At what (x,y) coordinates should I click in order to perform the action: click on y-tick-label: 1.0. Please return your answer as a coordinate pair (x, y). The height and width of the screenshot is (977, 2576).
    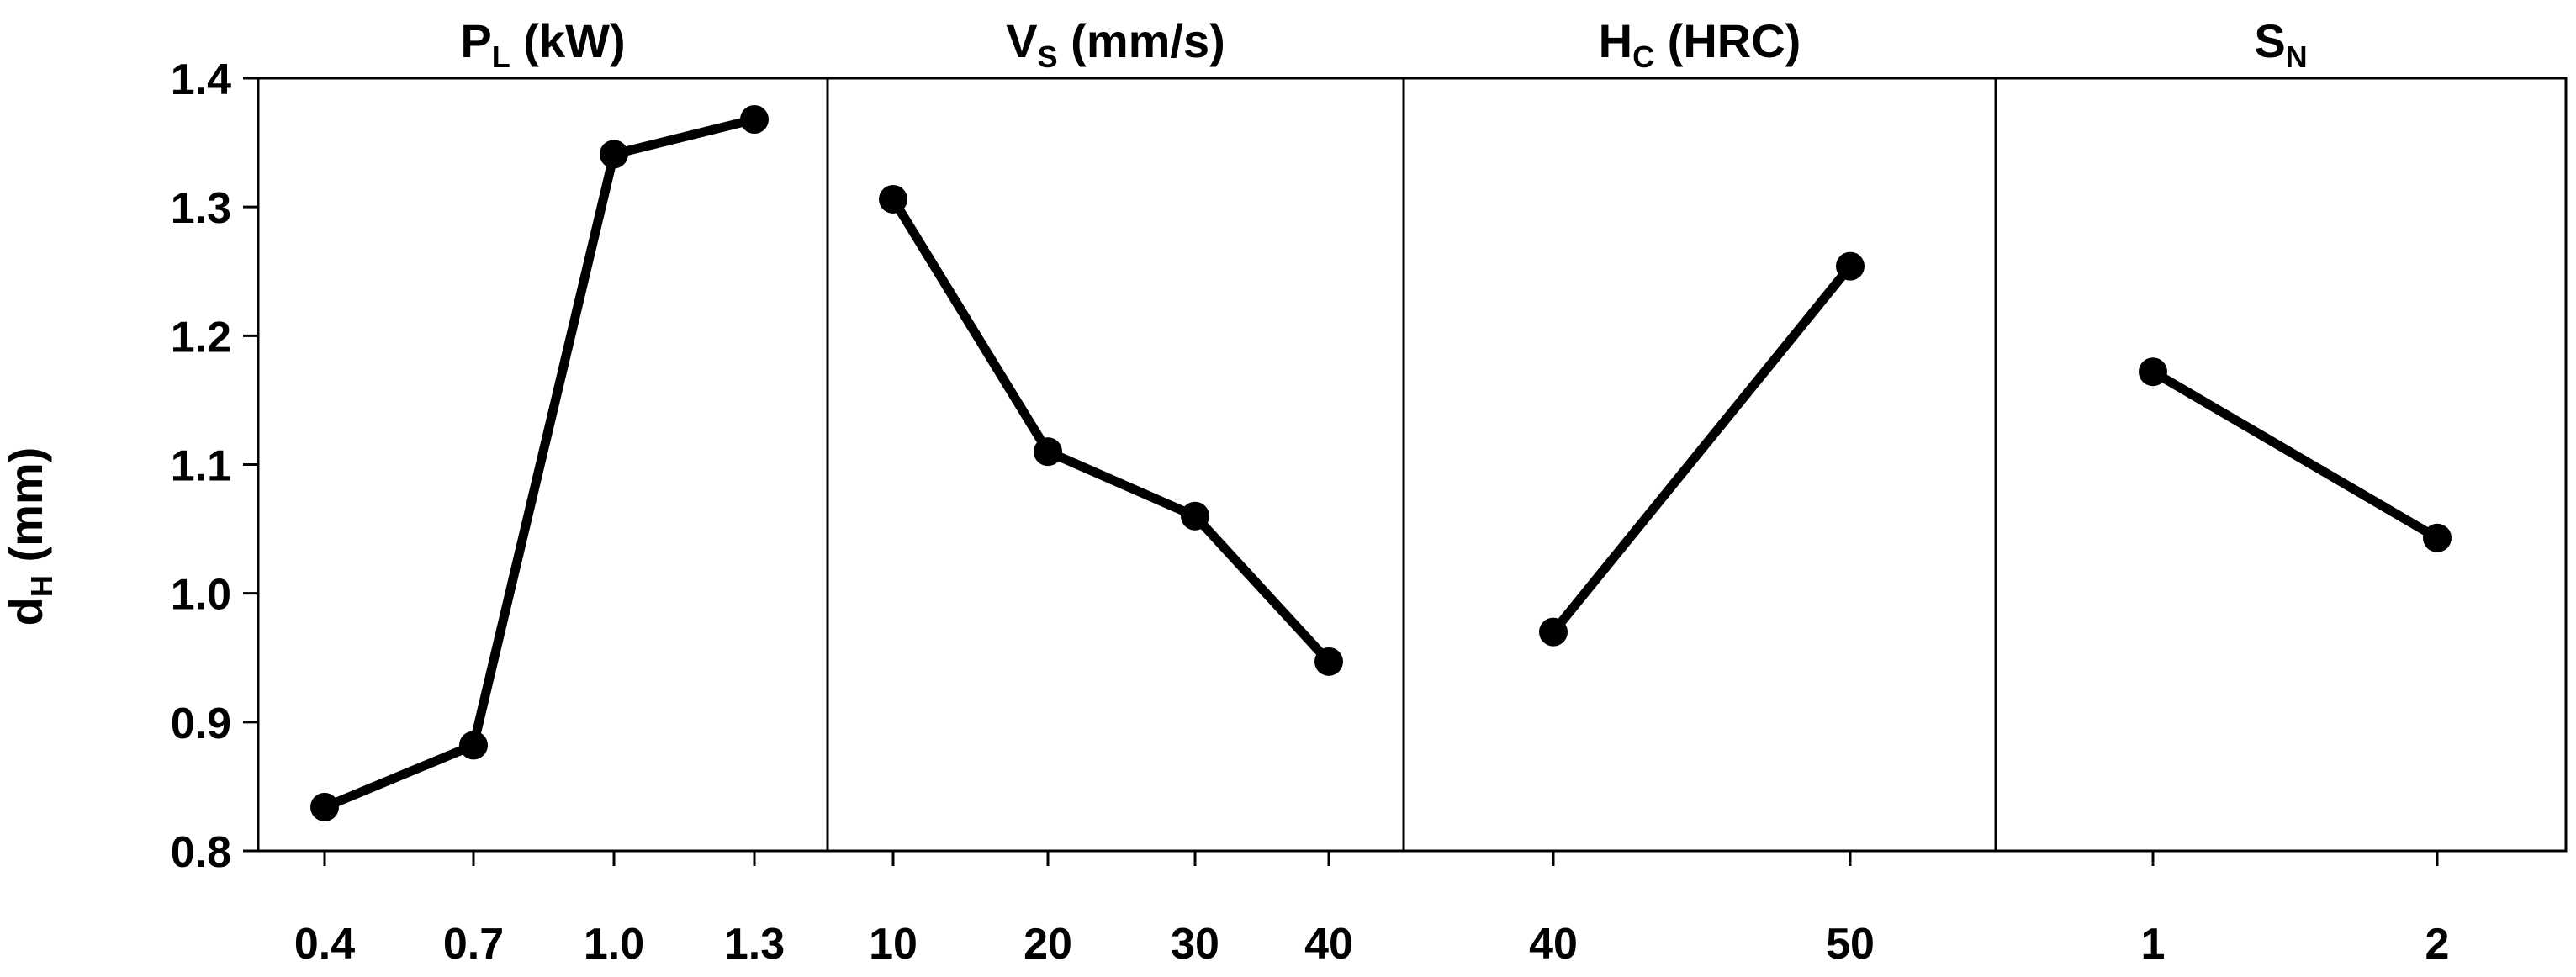
    Looking at the image, I should click on (201, 595).